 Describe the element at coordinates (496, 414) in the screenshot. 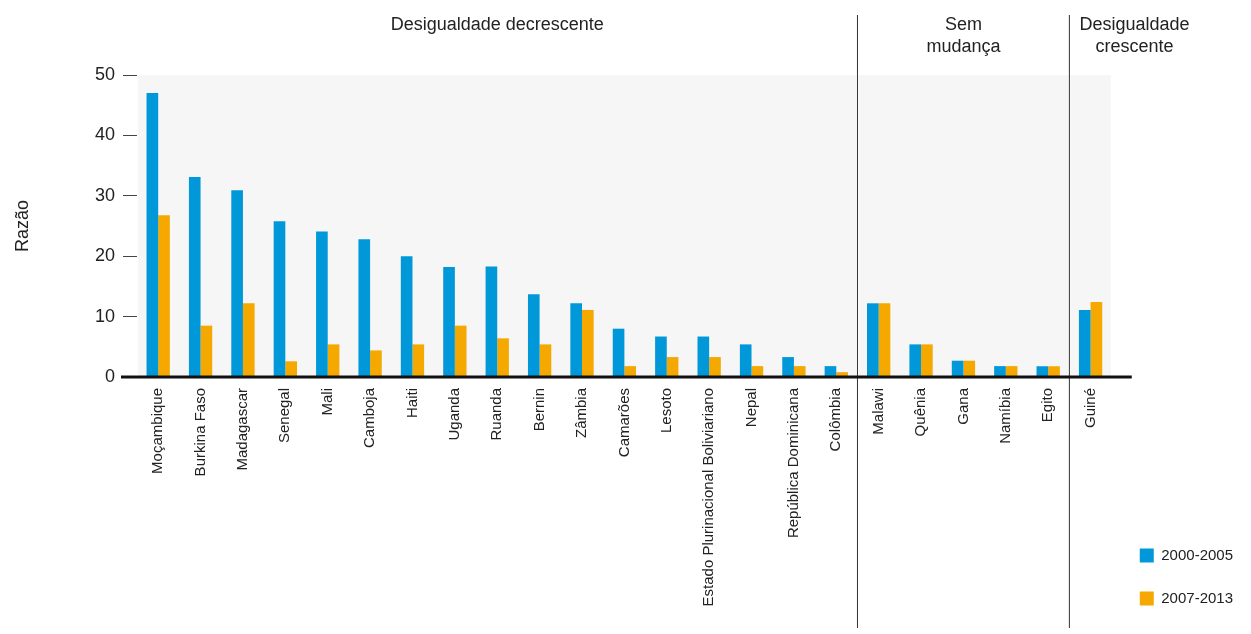

I see `x-tick-label: Ruanda` at that location.